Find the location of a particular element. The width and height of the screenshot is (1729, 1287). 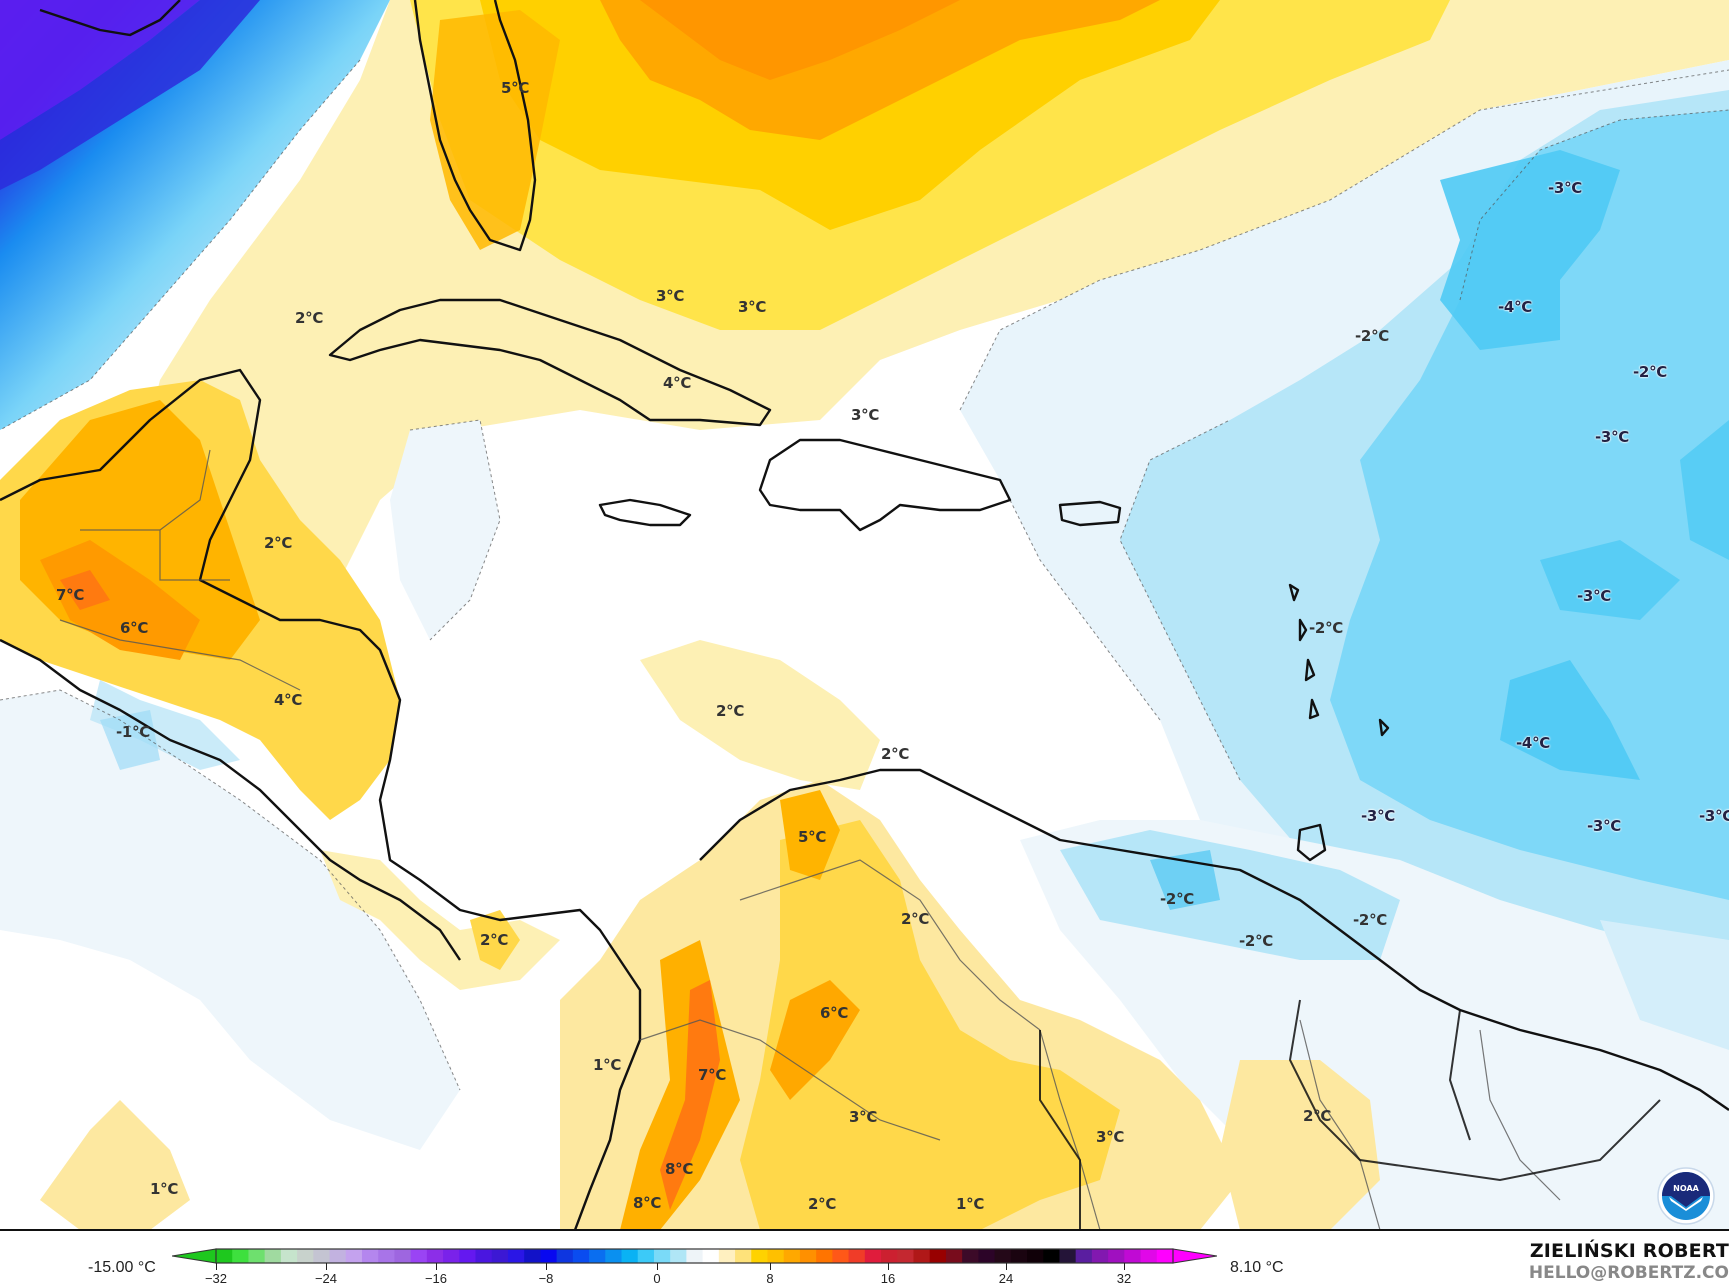

colorbar-tick-label: 24 is located at coordinates (1006, 1278).